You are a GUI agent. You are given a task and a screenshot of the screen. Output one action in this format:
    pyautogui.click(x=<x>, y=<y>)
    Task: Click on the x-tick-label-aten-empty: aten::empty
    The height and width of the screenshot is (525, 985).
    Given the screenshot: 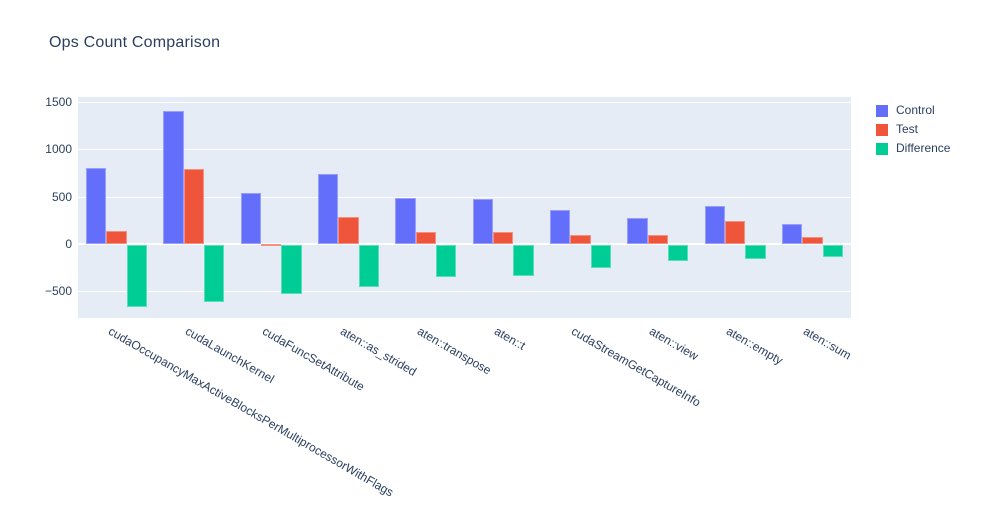 What is the action you would take?
    pyautogui.click(x=755, y=346)
    